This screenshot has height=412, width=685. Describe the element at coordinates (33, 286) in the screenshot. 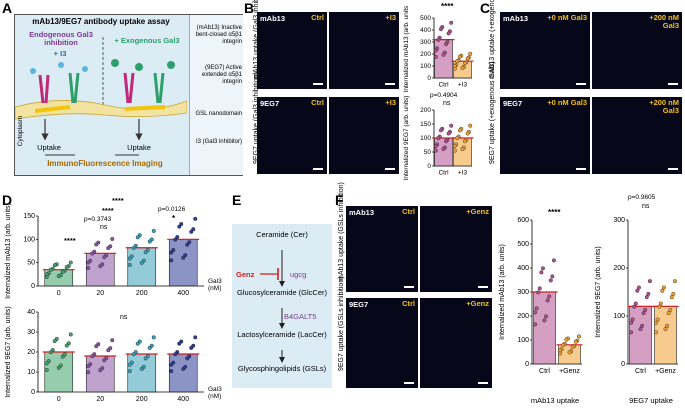

I see `y-tick-label: 0` at that location.